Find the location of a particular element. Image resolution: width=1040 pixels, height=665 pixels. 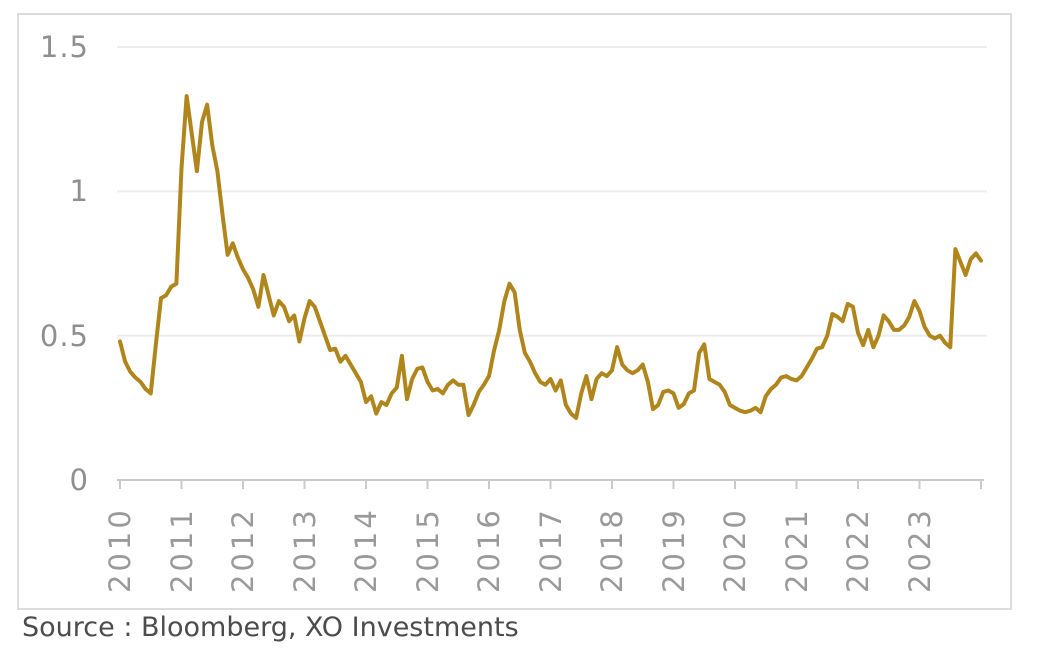

x-tick-label-2012: 2012 is located at coordinates (243, 550).